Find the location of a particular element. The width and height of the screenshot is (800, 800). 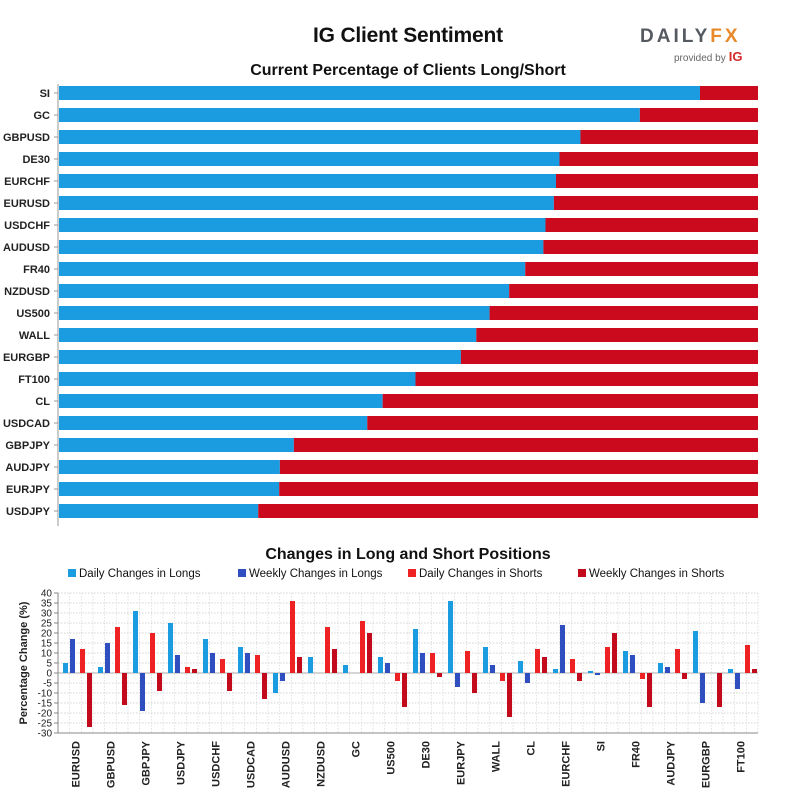

change-bar-gbpjpy-s2 is located at coordinates (152, 653).